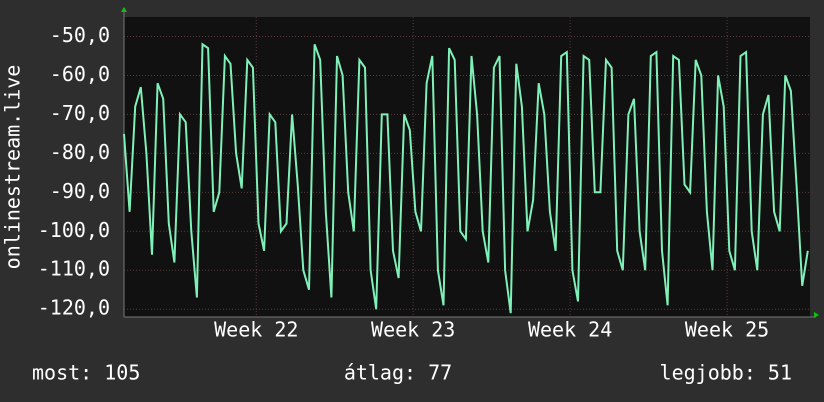  I want to click on y-tick-label: -120,0, so click(74, 308).